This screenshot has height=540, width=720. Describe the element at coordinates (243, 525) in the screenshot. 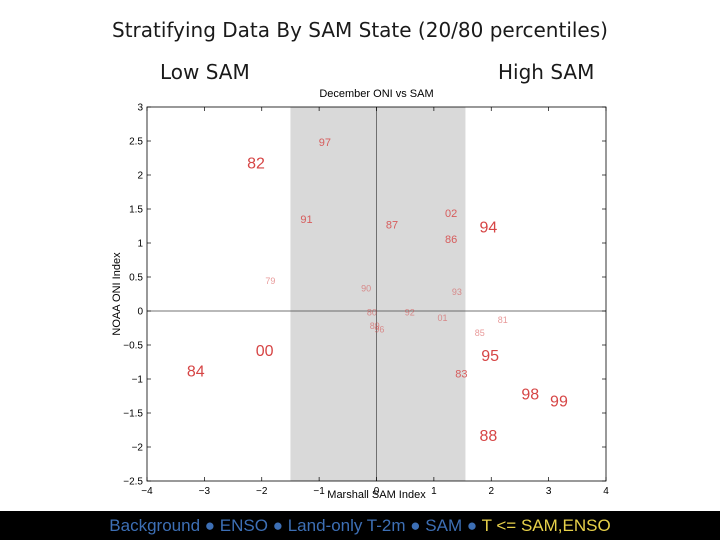

I see `footer-item-enso: ENSO` at that location.